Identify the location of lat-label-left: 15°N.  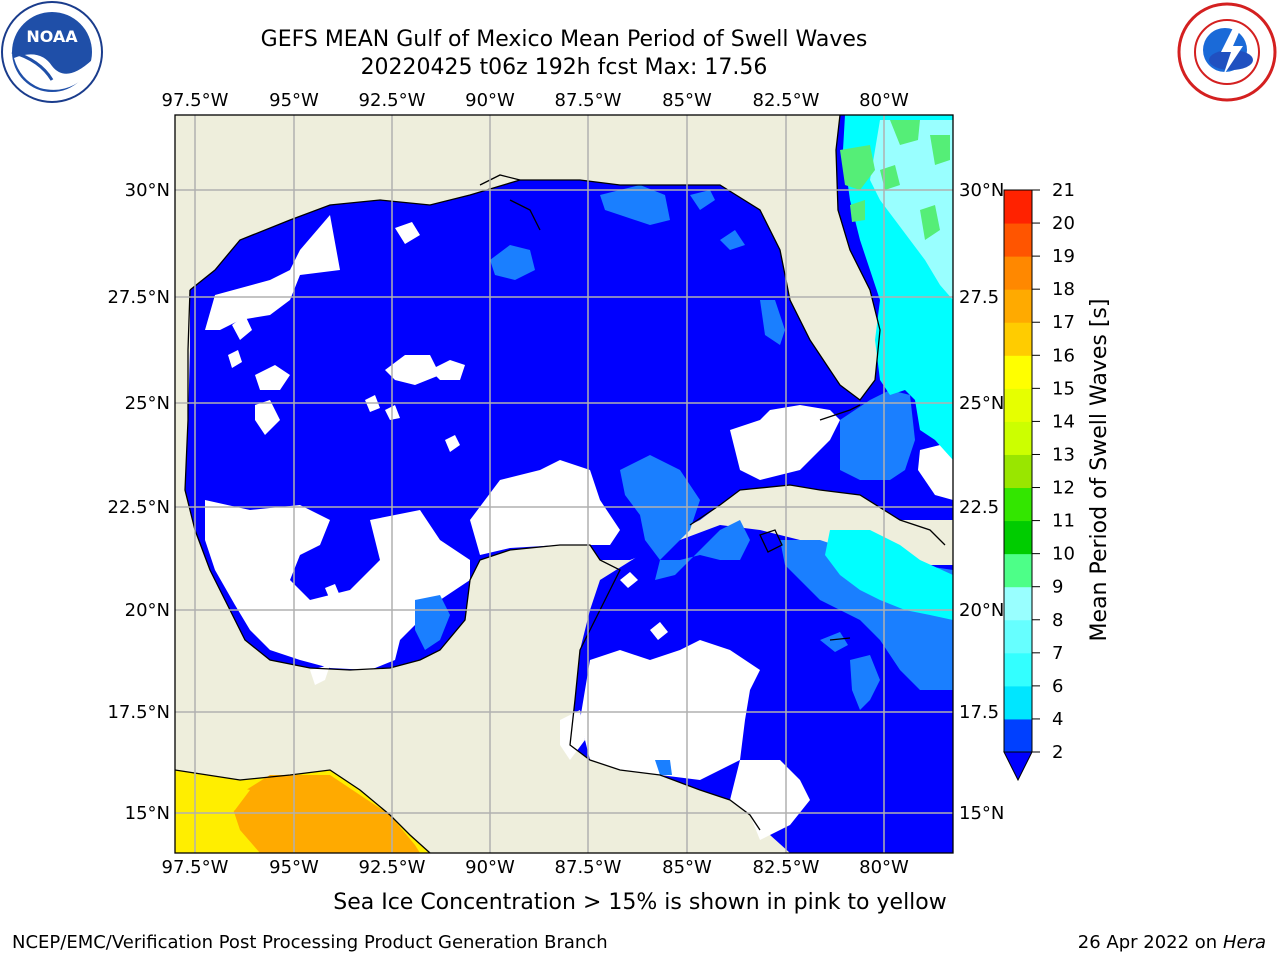
(147, 813).